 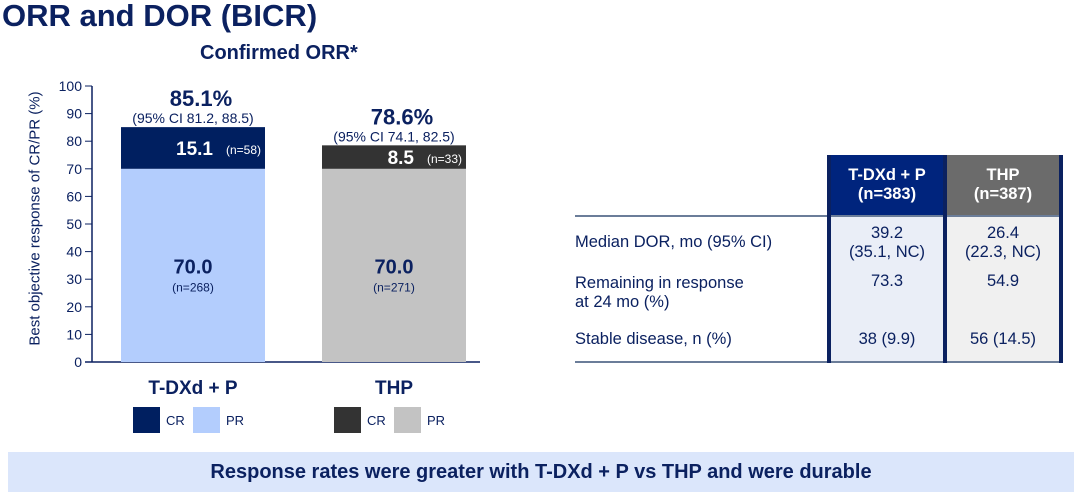 I want to click on y-tick-label: 10, so click(x=74, y=334).